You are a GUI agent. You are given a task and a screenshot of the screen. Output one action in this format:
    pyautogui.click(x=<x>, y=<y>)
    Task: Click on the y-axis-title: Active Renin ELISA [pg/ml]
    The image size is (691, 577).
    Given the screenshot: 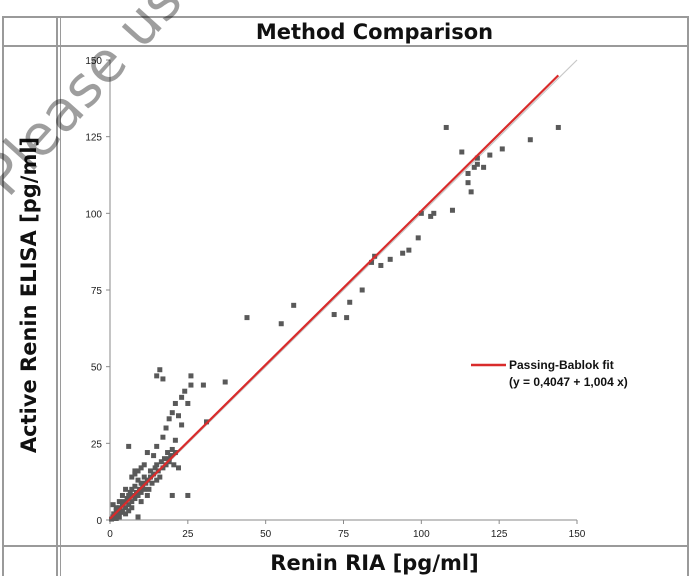 What is the action you would take?
    pyautogui.click(x=29, y=295)
    